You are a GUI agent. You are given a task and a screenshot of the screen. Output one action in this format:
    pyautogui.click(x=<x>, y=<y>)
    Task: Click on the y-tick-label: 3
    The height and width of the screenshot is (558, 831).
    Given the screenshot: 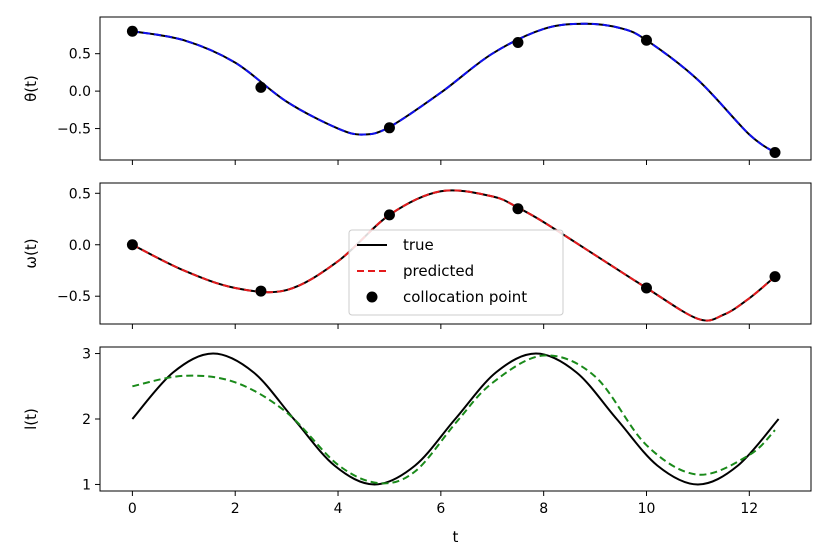 What is the action you would take?
    pyautogui.click(x=86, y=355)
    